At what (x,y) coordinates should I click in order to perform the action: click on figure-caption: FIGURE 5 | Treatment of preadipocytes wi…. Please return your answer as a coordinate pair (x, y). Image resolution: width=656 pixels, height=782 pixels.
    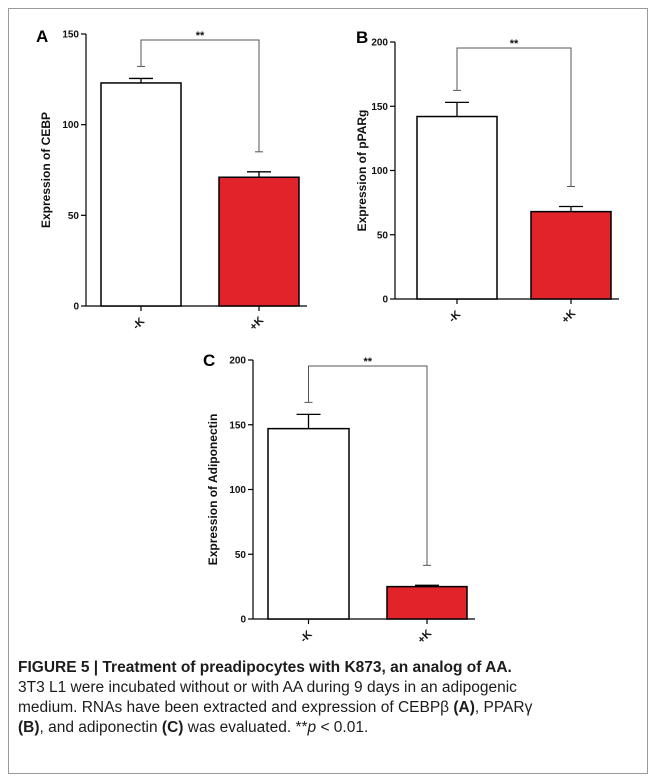
    Looking at the image, I should click on (329, 698).